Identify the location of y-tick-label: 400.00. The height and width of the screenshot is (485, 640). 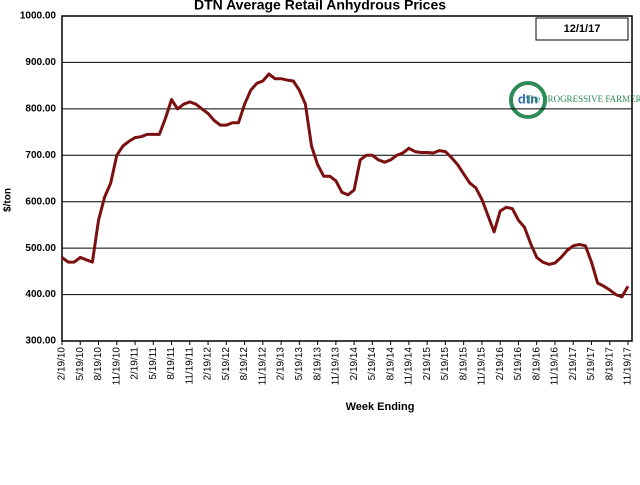
(40, 294).